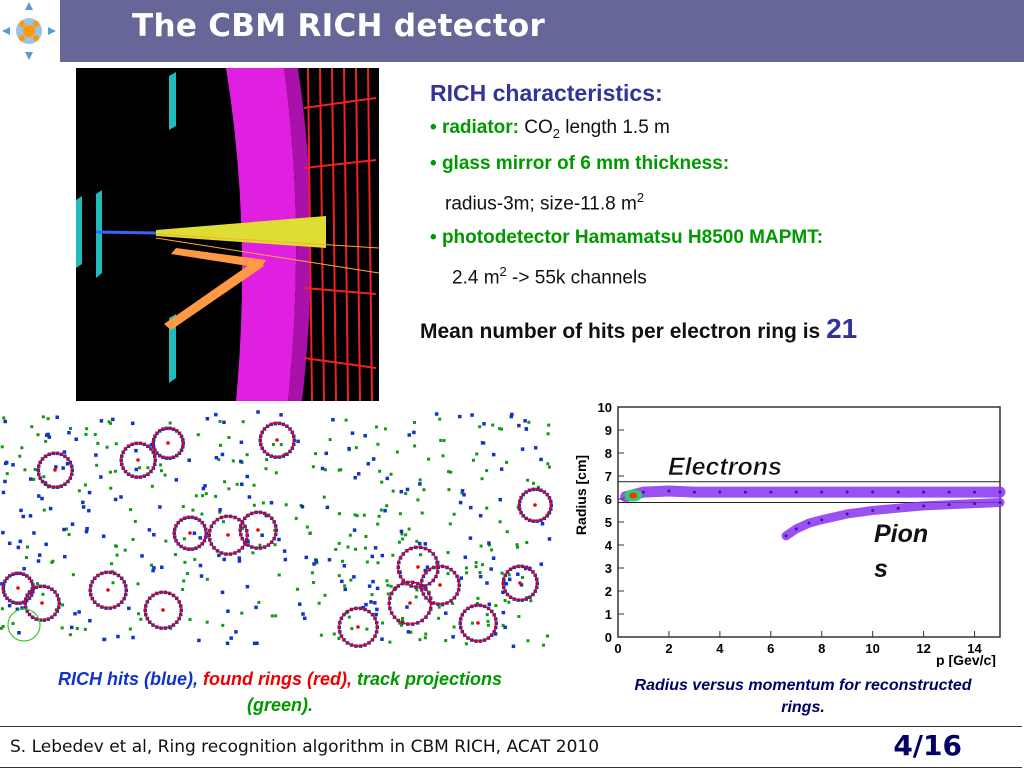 The width and height of the screenshot is (1024, 768). What do you see at coordinates (872, 648) in the screenshot?
I see `x-tick-label: 10` at bounding box center [872, 648].